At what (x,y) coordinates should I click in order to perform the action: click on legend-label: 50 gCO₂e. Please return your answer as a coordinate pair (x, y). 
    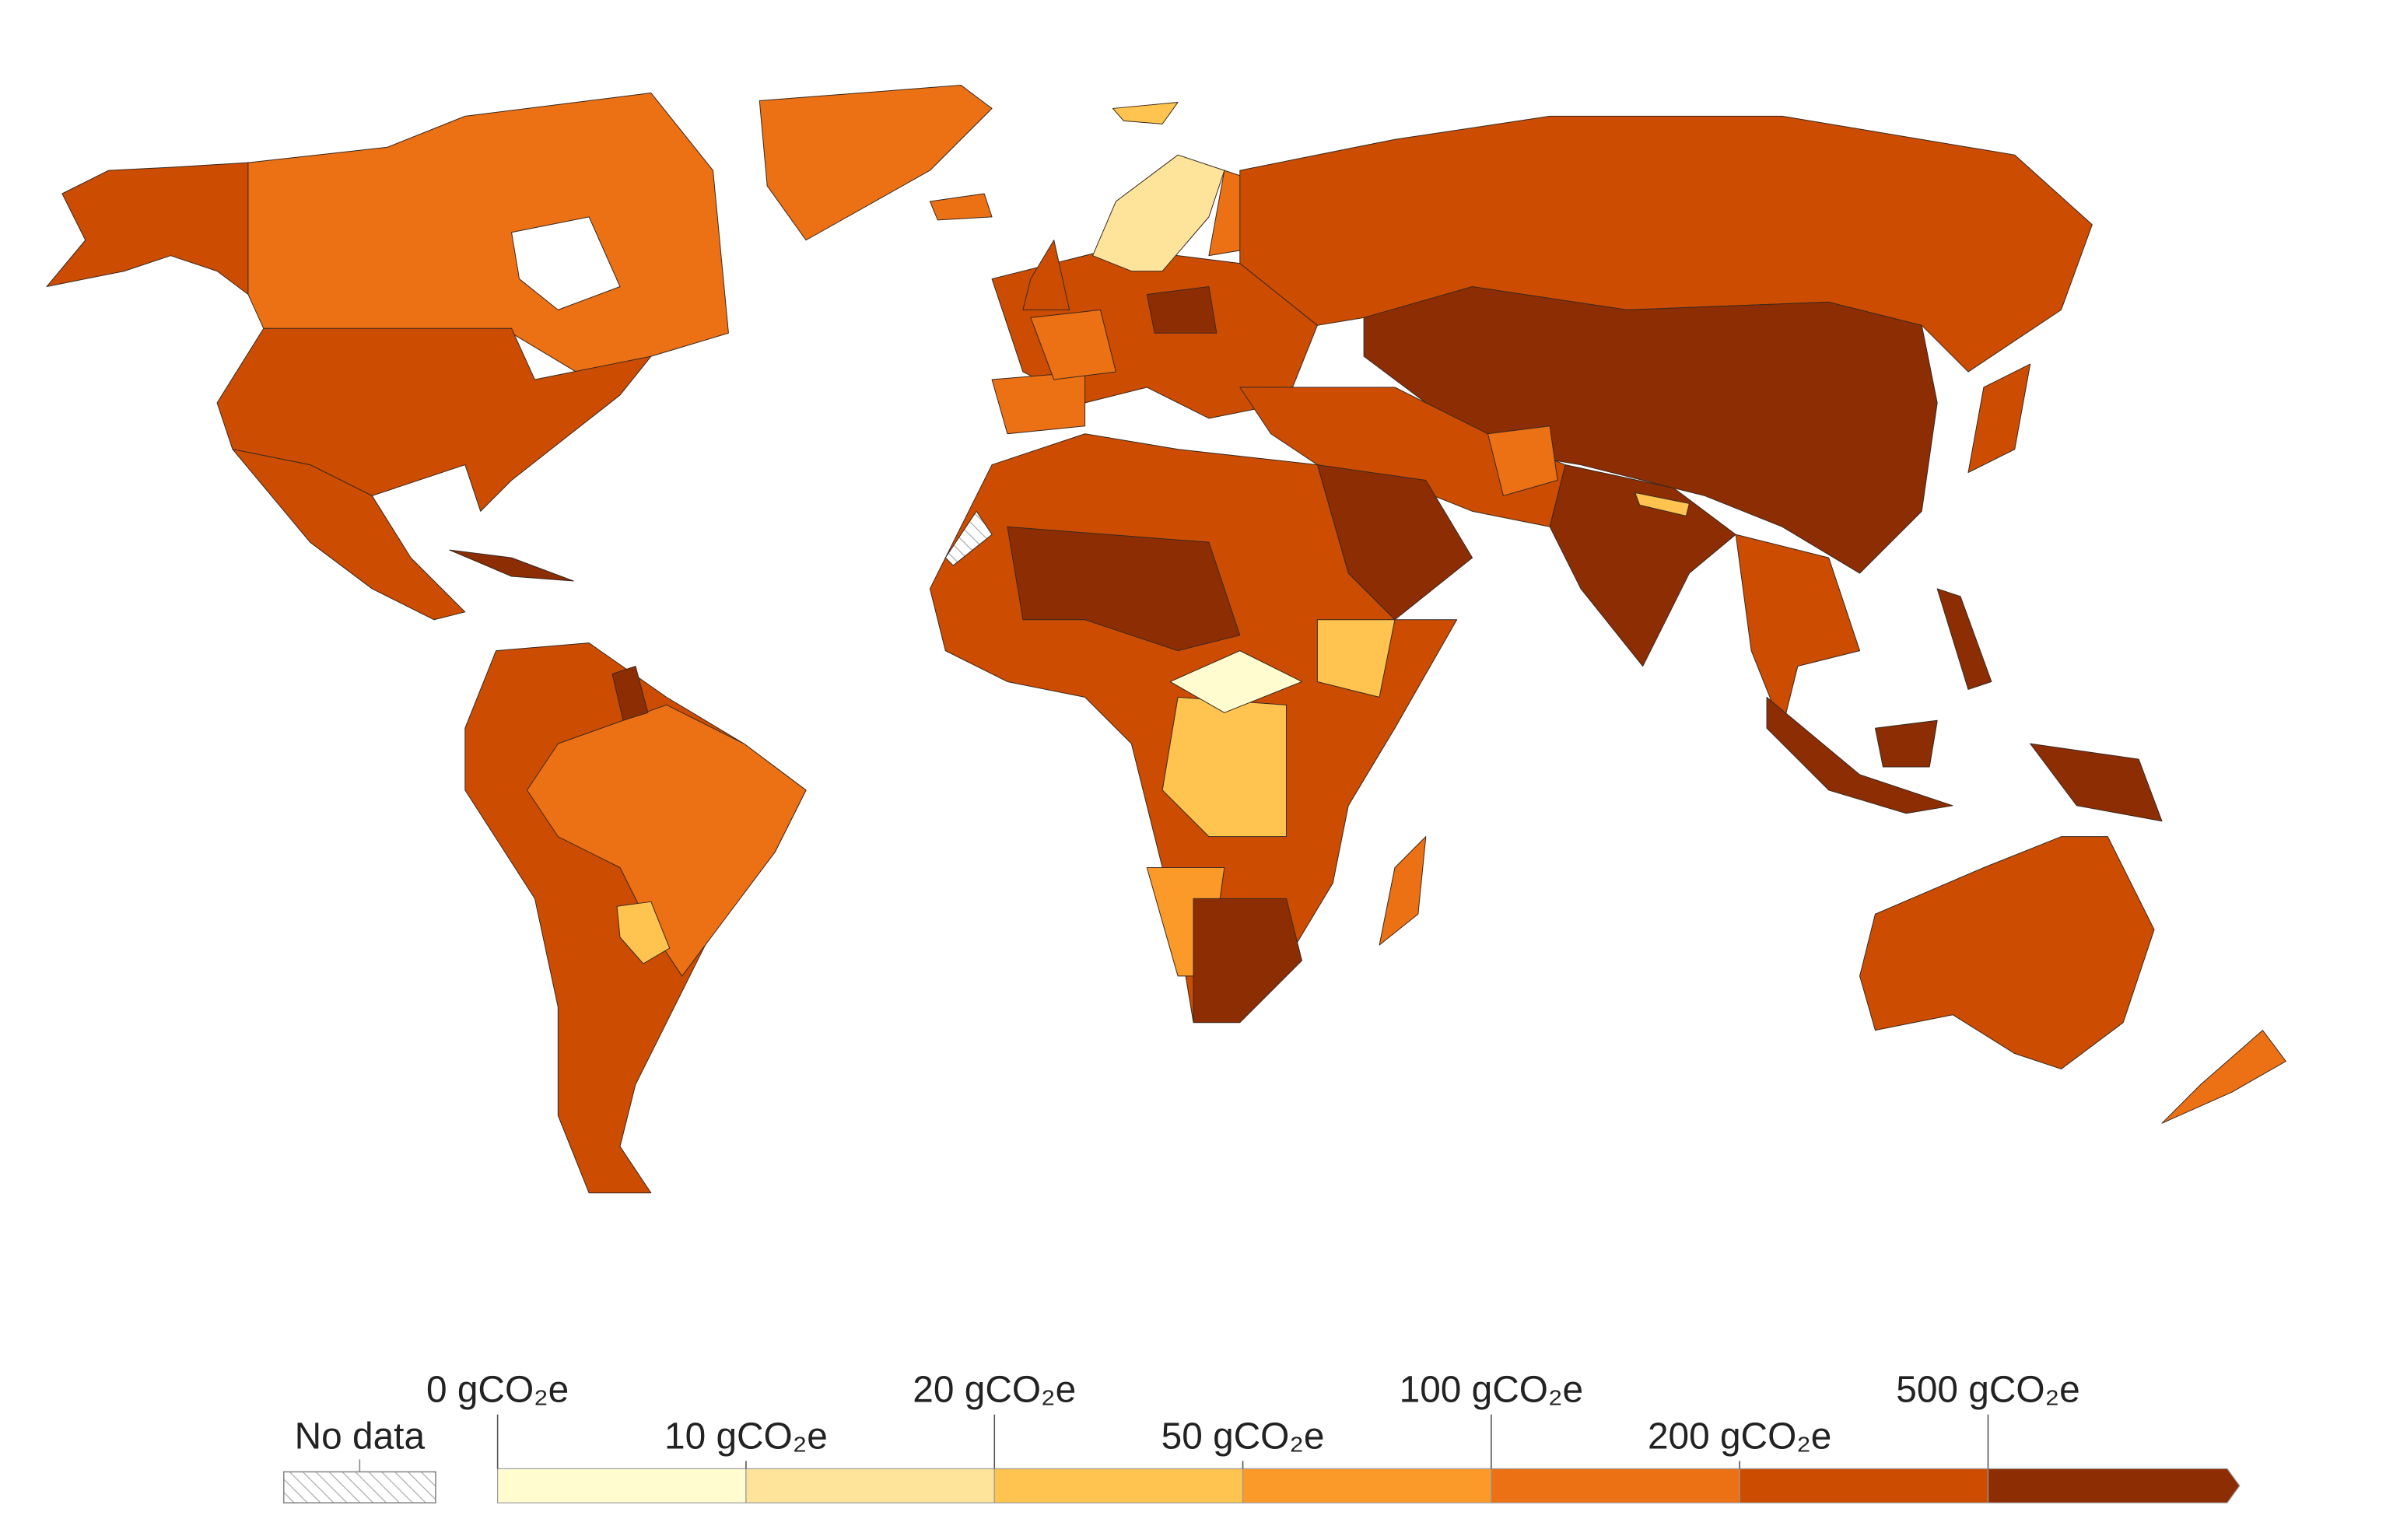
    Looking at the image, I should click on (1243, 1437).